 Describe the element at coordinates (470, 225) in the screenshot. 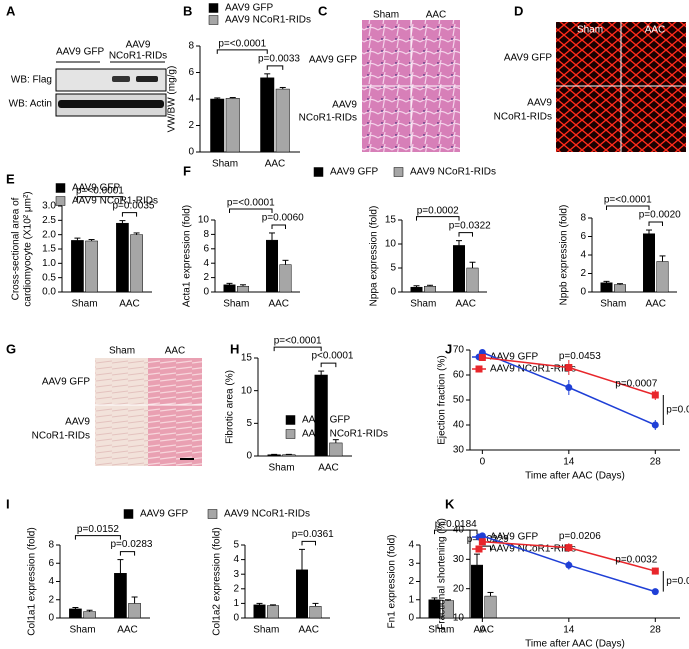

I see `p-value: p=0.0322` at that location.